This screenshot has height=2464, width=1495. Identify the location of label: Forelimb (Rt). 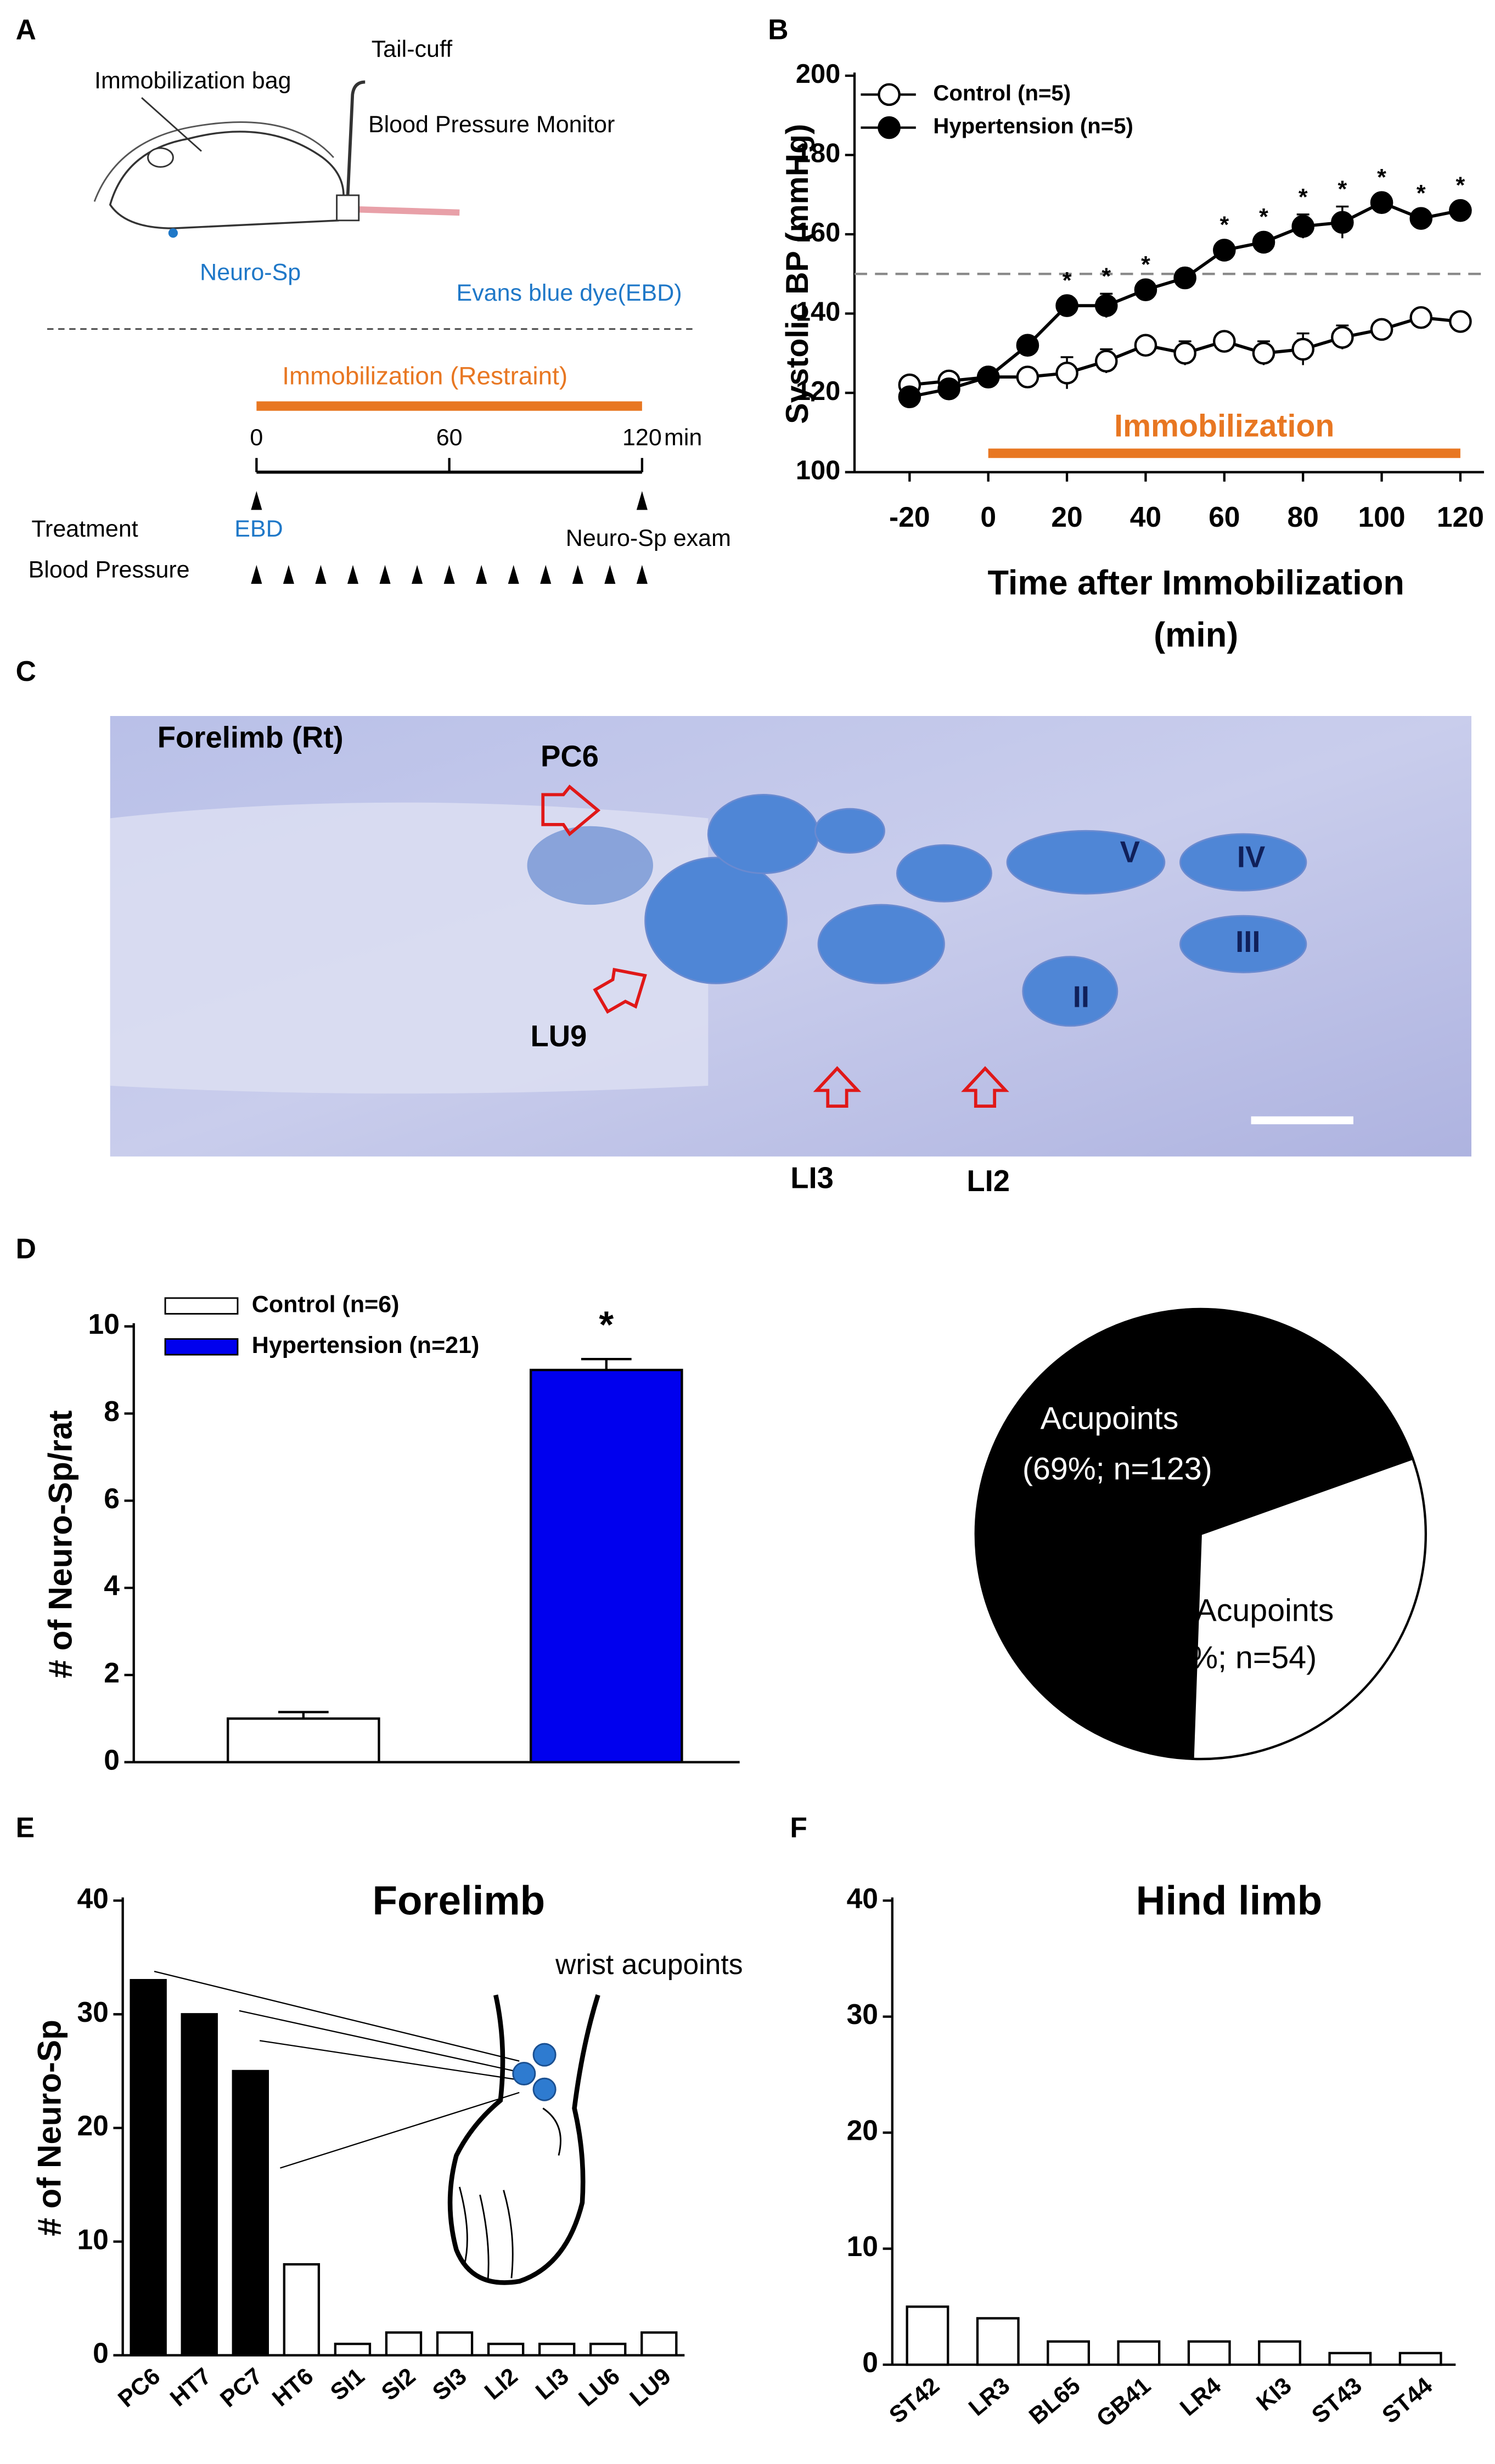
(251, 737).